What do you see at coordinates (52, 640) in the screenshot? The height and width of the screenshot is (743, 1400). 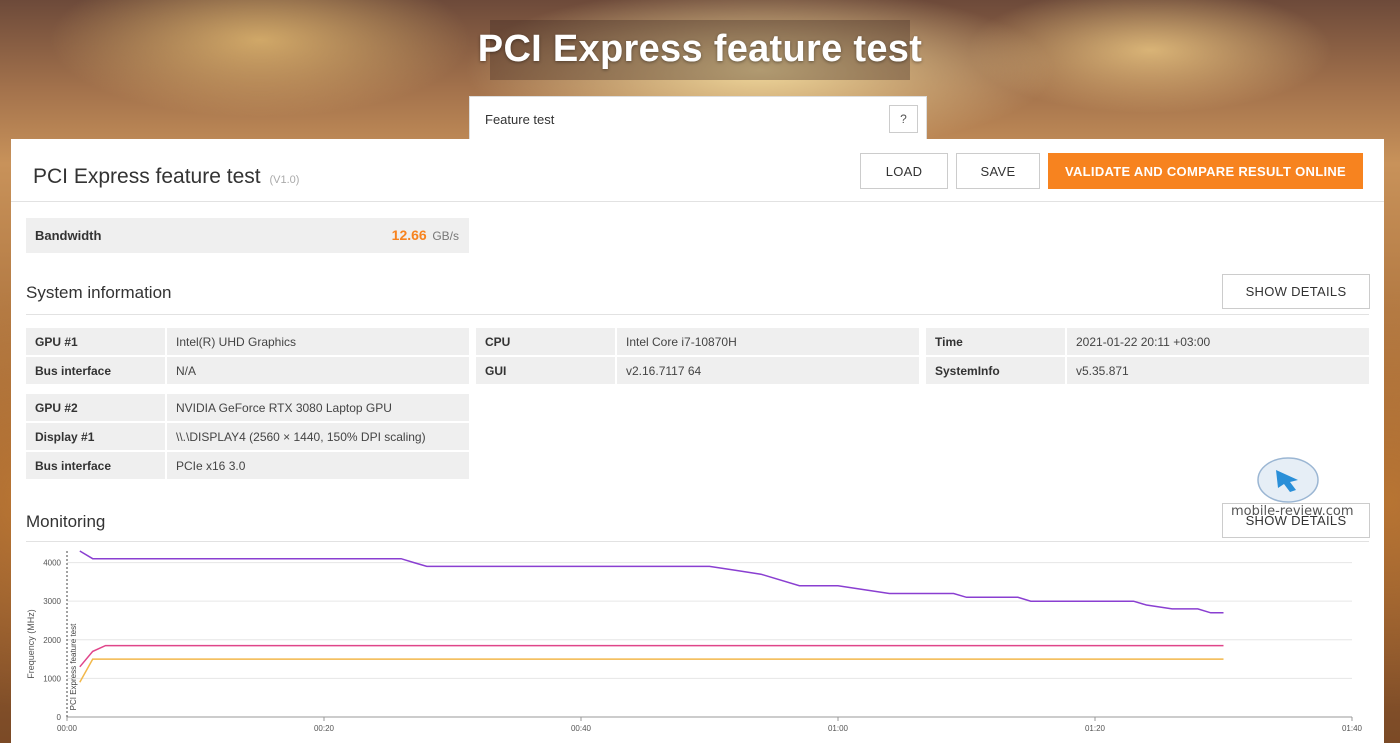 I see `y-tick-label: 2000` at bounding box center [52, 640].